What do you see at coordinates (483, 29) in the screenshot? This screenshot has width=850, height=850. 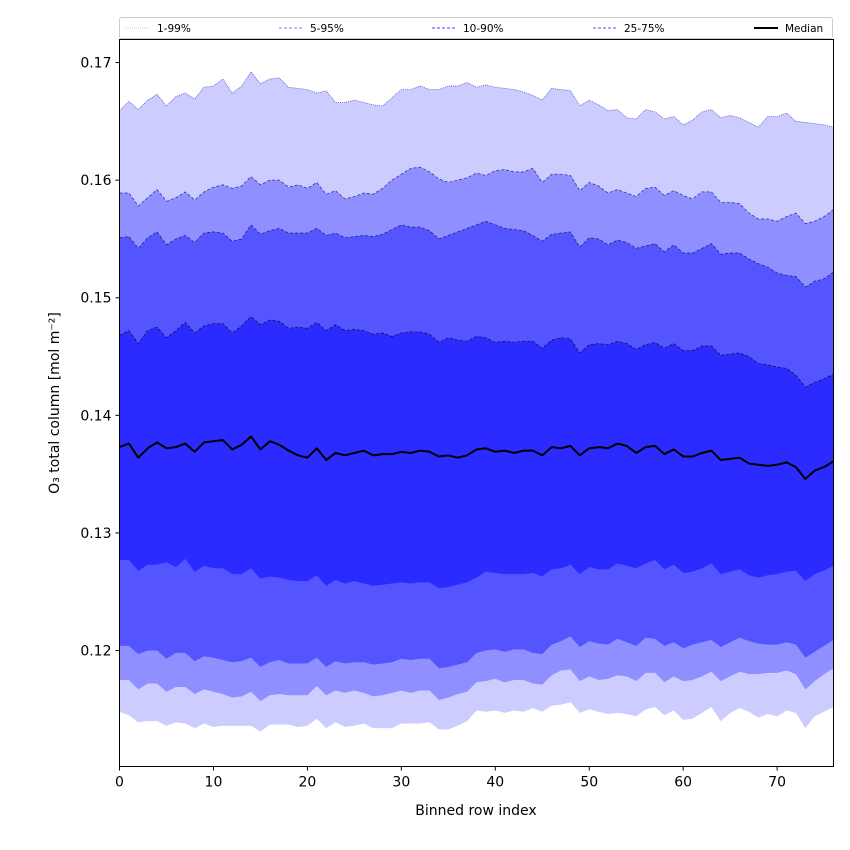 I see `legend-label-p10_90: 10-90%` at bounding box center [483, 29].